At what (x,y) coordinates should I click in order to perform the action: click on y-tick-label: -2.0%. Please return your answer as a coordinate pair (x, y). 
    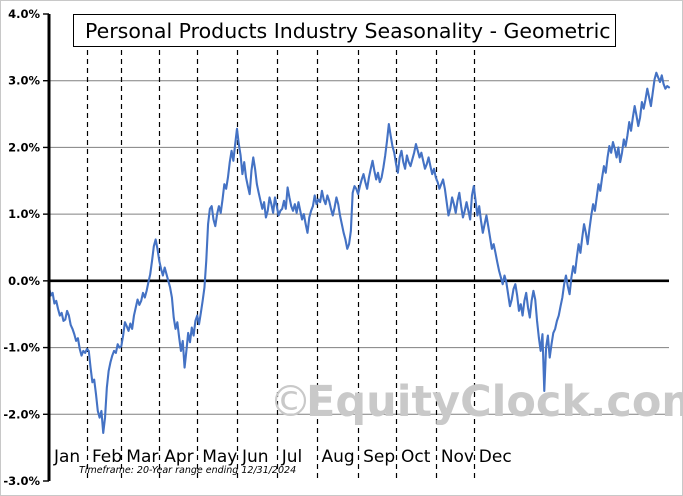
    Looking at the image, I should click on (21, 414).